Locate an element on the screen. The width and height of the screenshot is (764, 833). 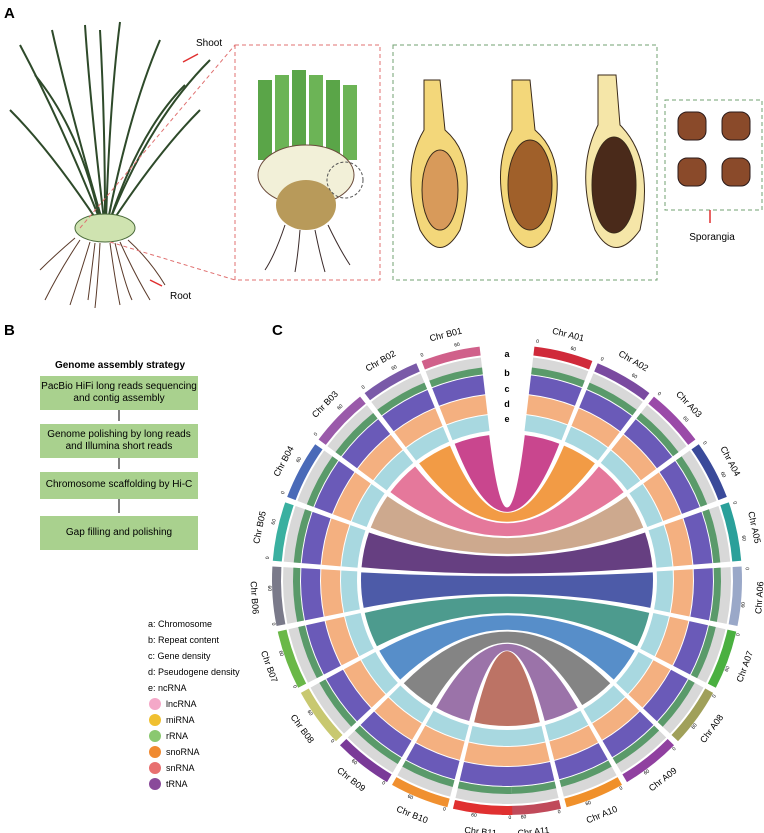
root-label: Root is located at coordinates (180, 296).